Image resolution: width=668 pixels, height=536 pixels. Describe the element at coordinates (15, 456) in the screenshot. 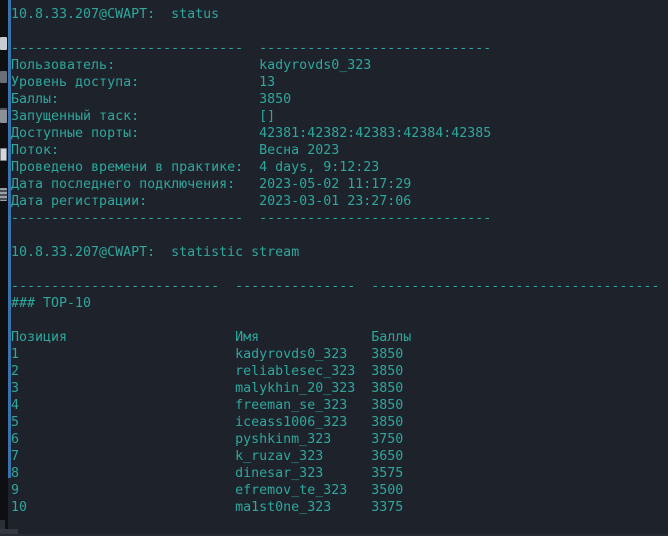

I see `cell-position: 7` at that location.